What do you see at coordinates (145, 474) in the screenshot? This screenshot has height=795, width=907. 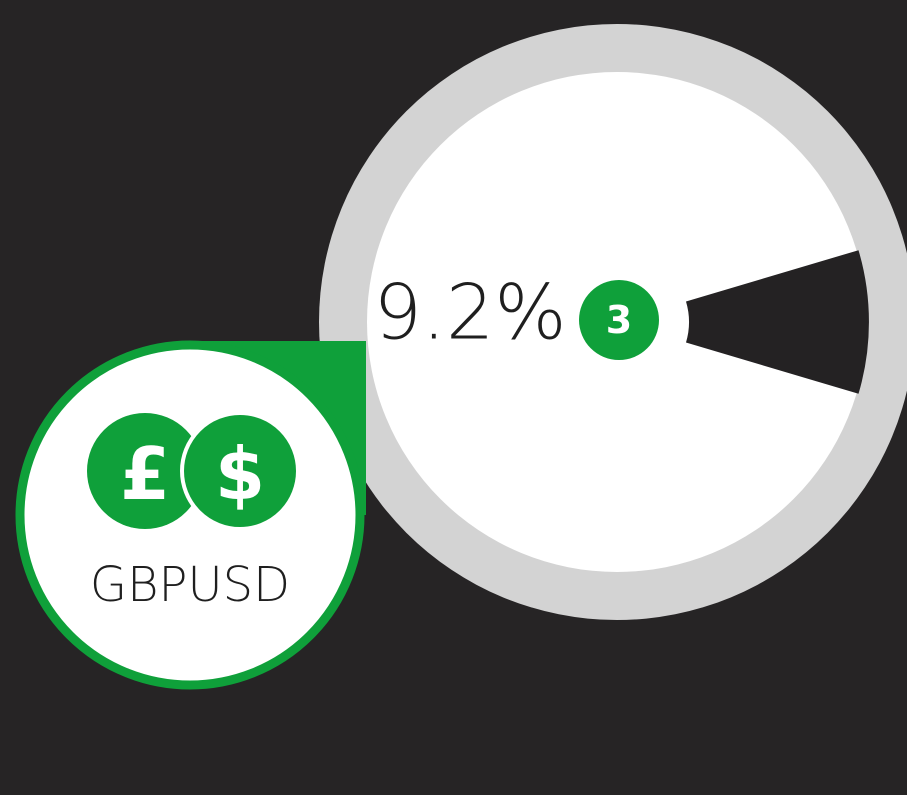 I see `pound-icon: £` at bounding box center [145, 474].